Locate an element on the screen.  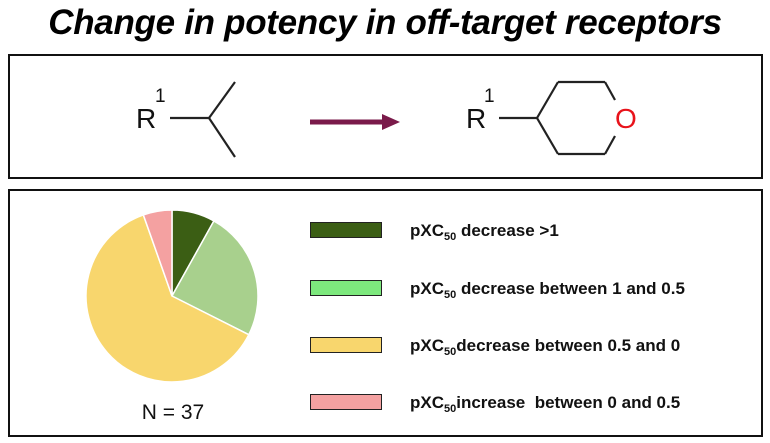
oxygen-atom-label: O is located at coordinates (626, 118).